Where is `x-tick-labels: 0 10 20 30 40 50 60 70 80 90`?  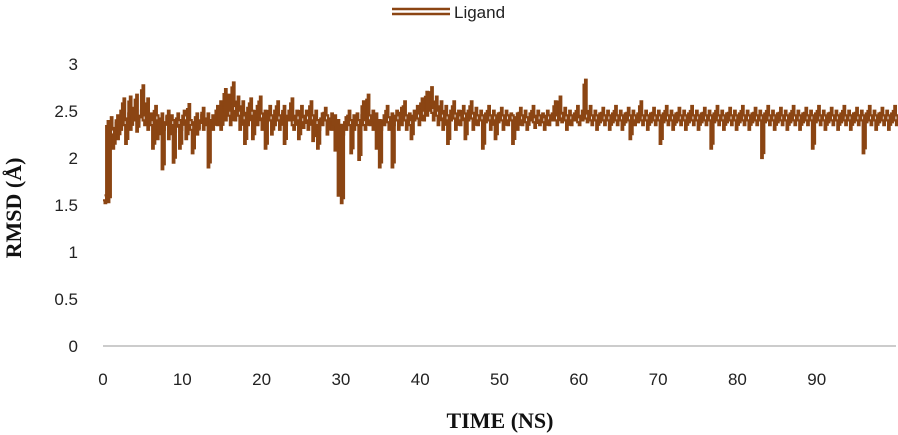 x-tick-labels: 0 10 20 30 40 50 60 70 80 90 is located at coordinates (462, 379).